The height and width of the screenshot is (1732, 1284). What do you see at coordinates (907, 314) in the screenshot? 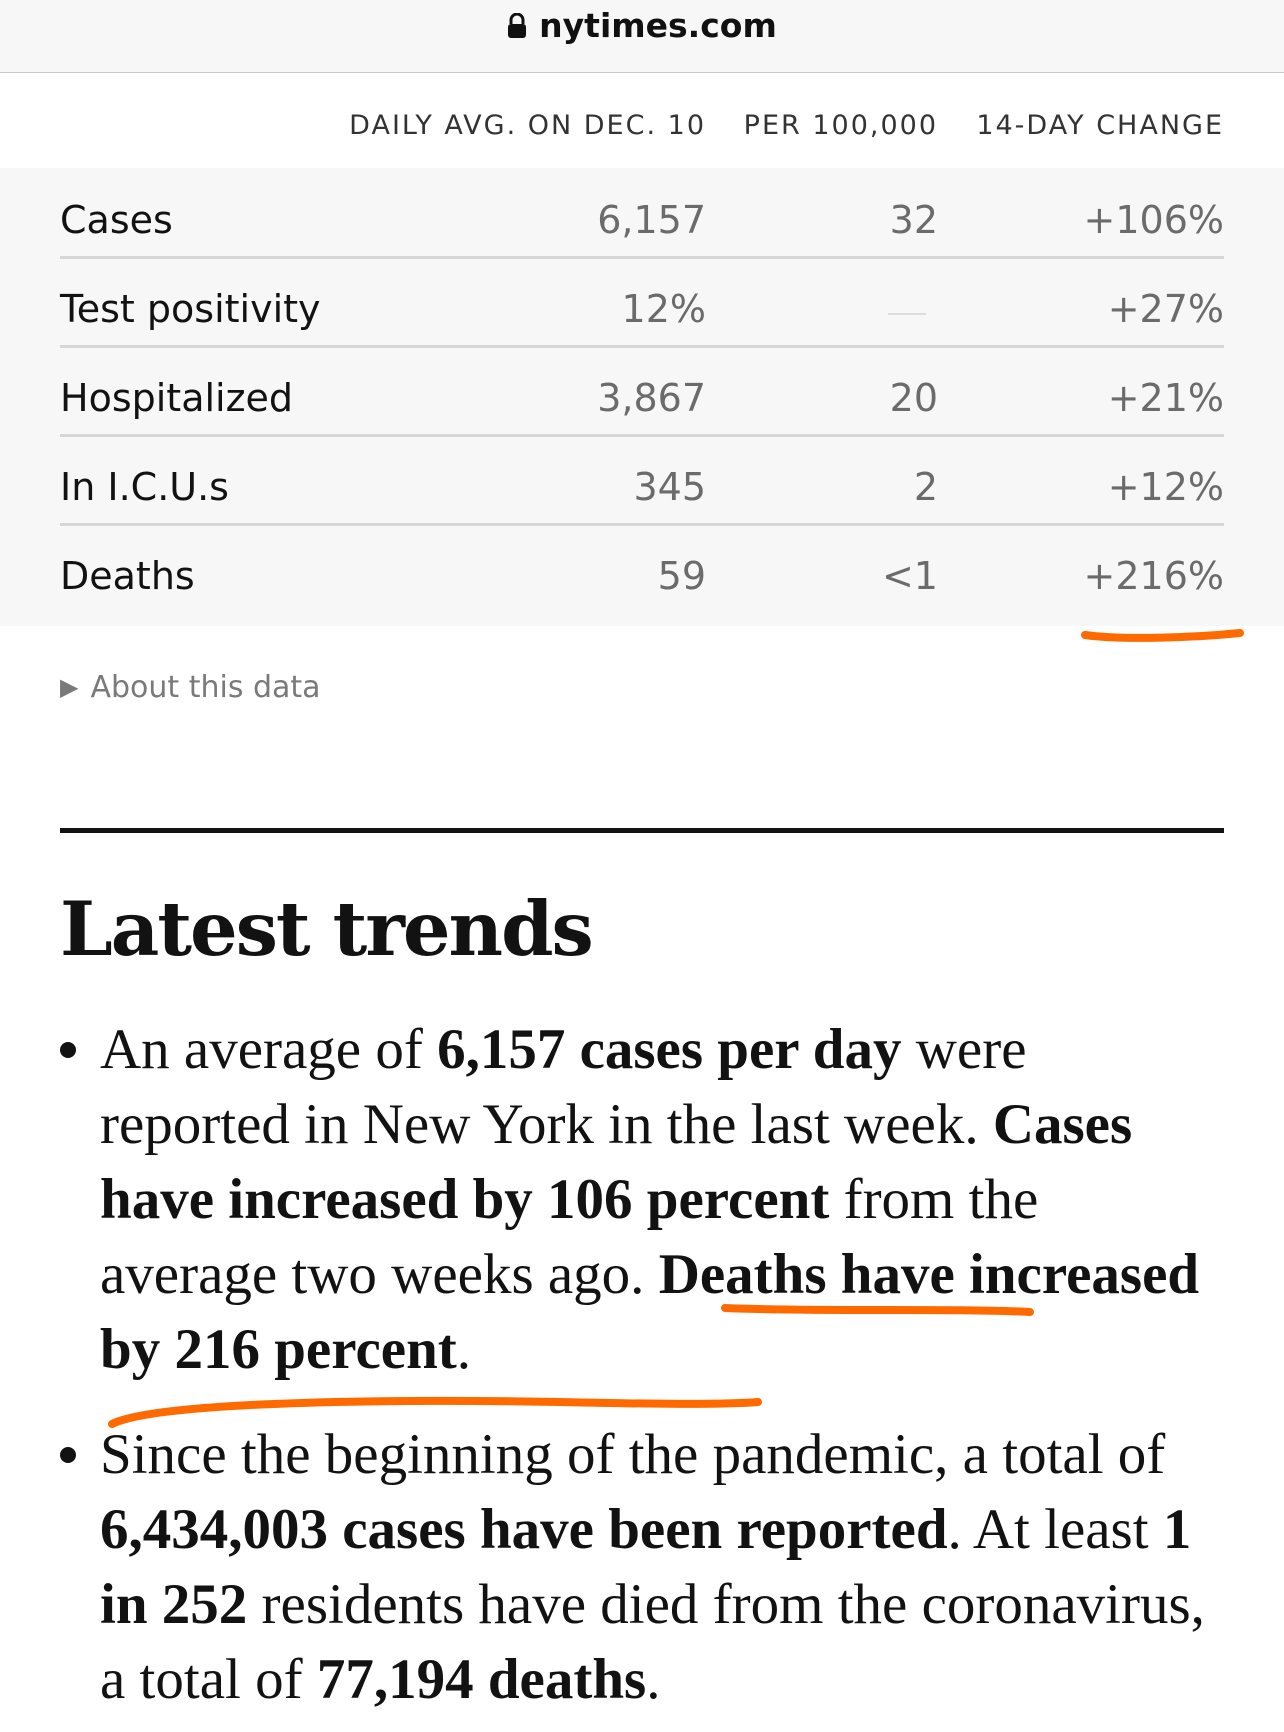
I see `no-data-dash` at bounding box center [907, 314].